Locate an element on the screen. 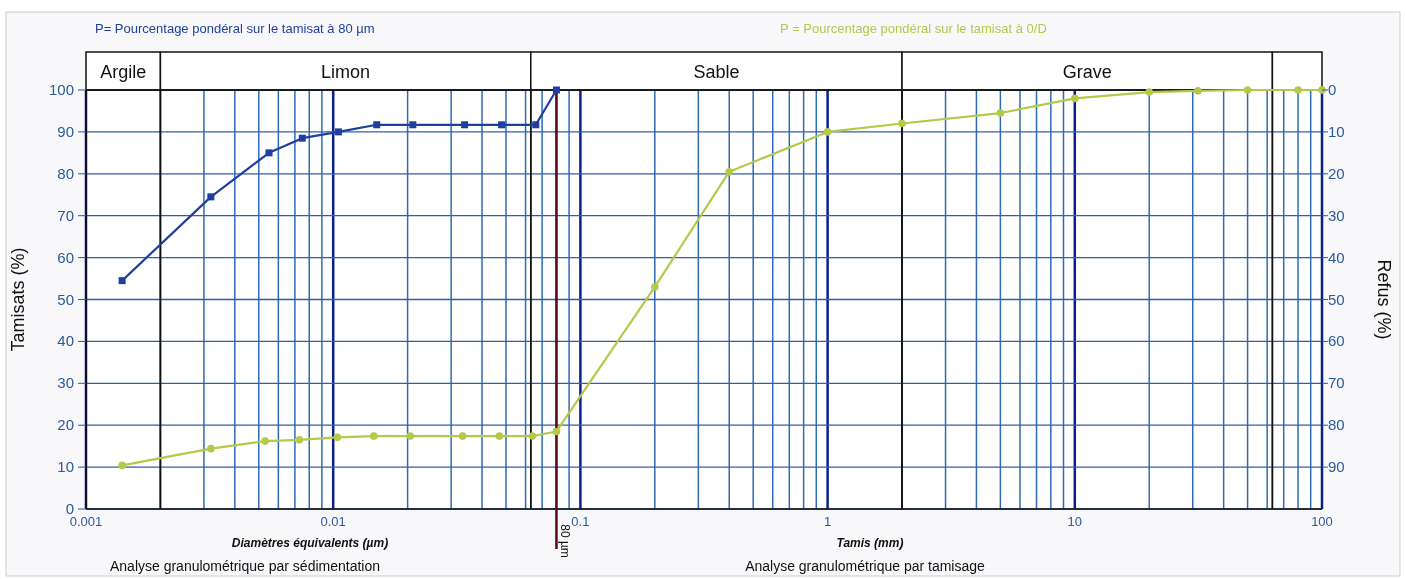  y-tick-label: 0 is located at coordinates (69, 508).